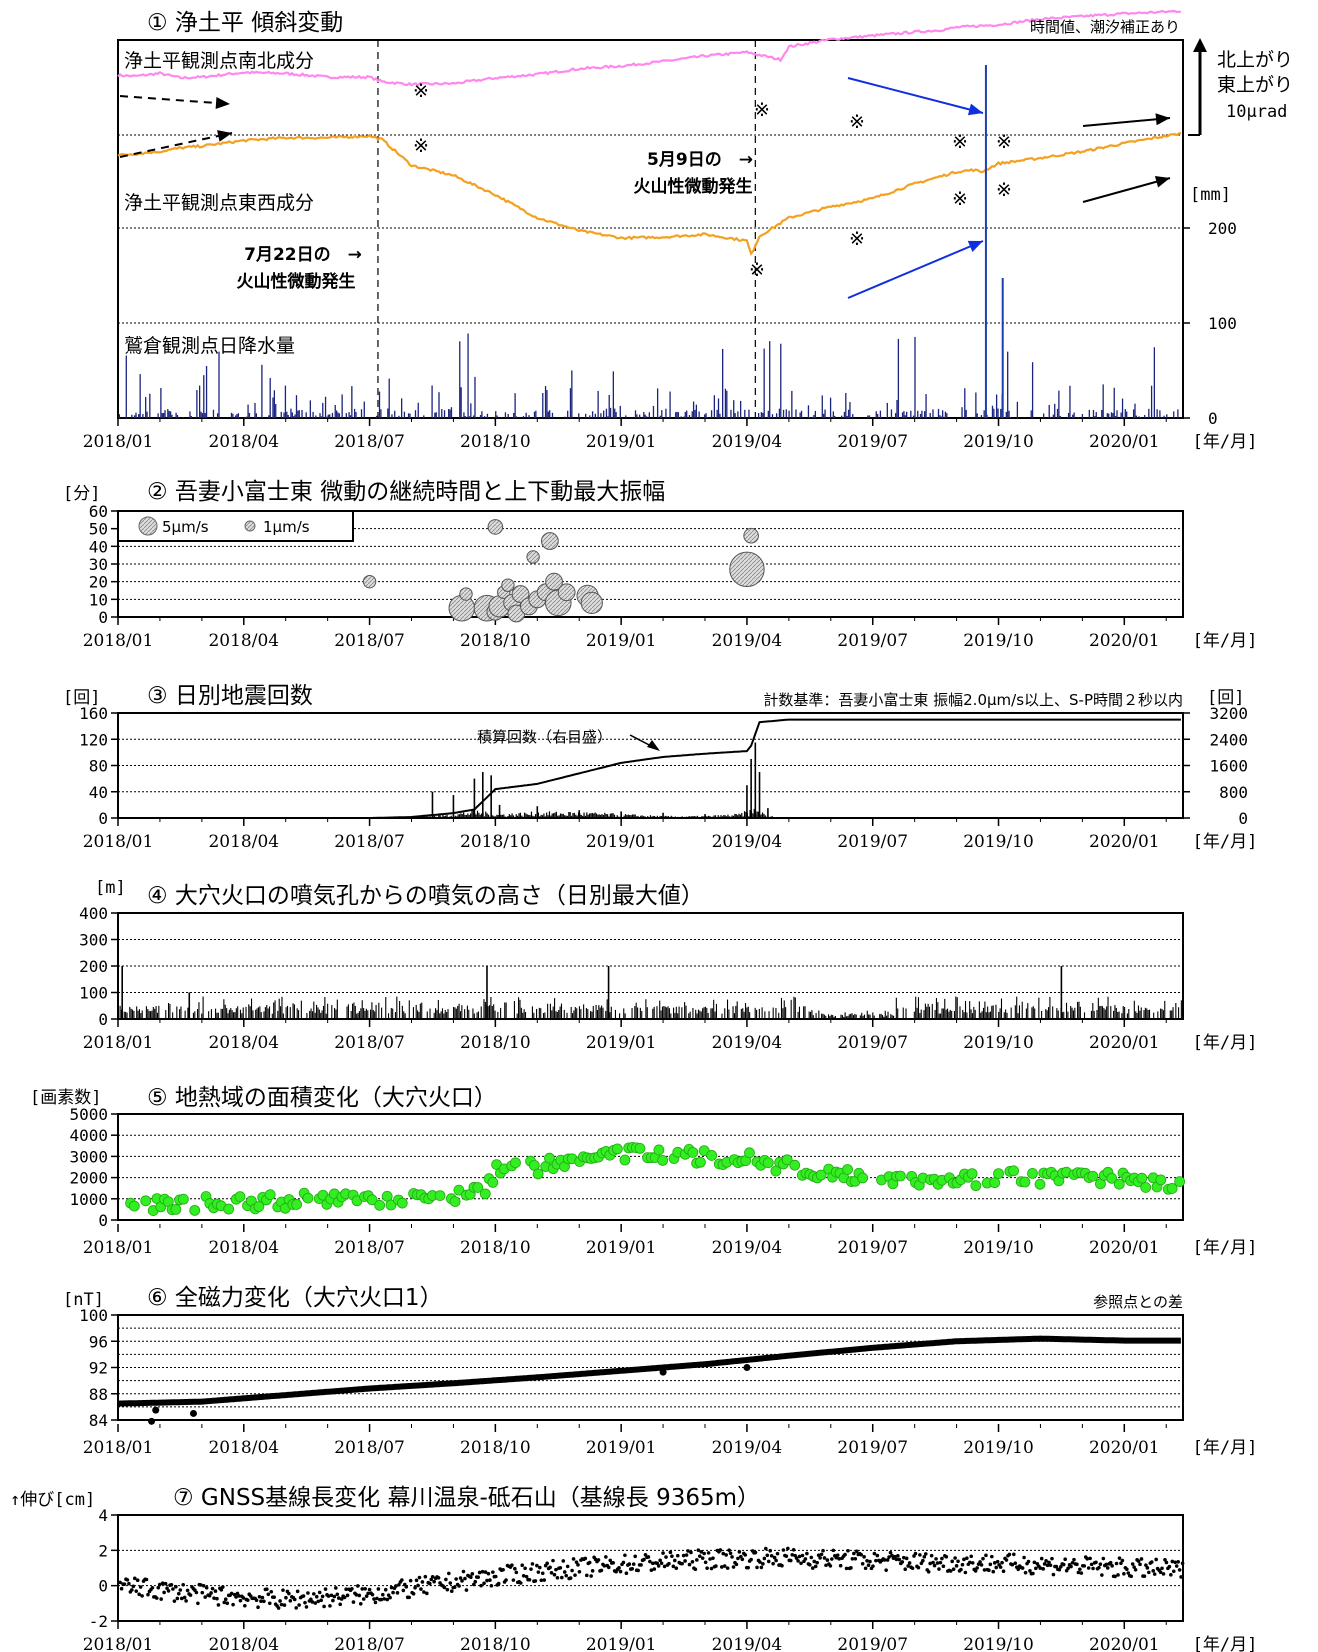 The image size is (1318, 1652). I want to click on x-tick-label: 2018/04, so click(243, 442).